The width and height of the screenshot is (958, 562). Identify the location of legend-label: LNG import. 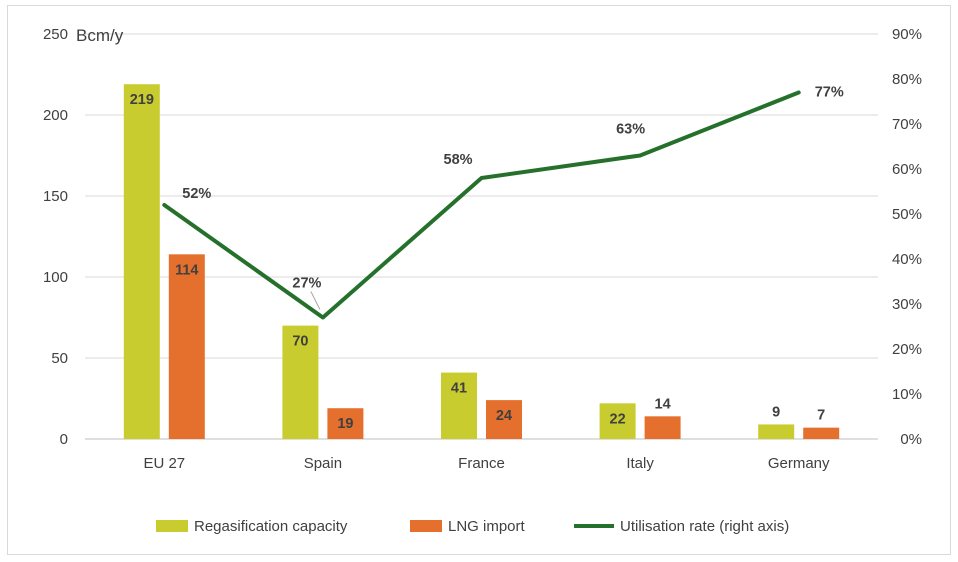
(487, 526).